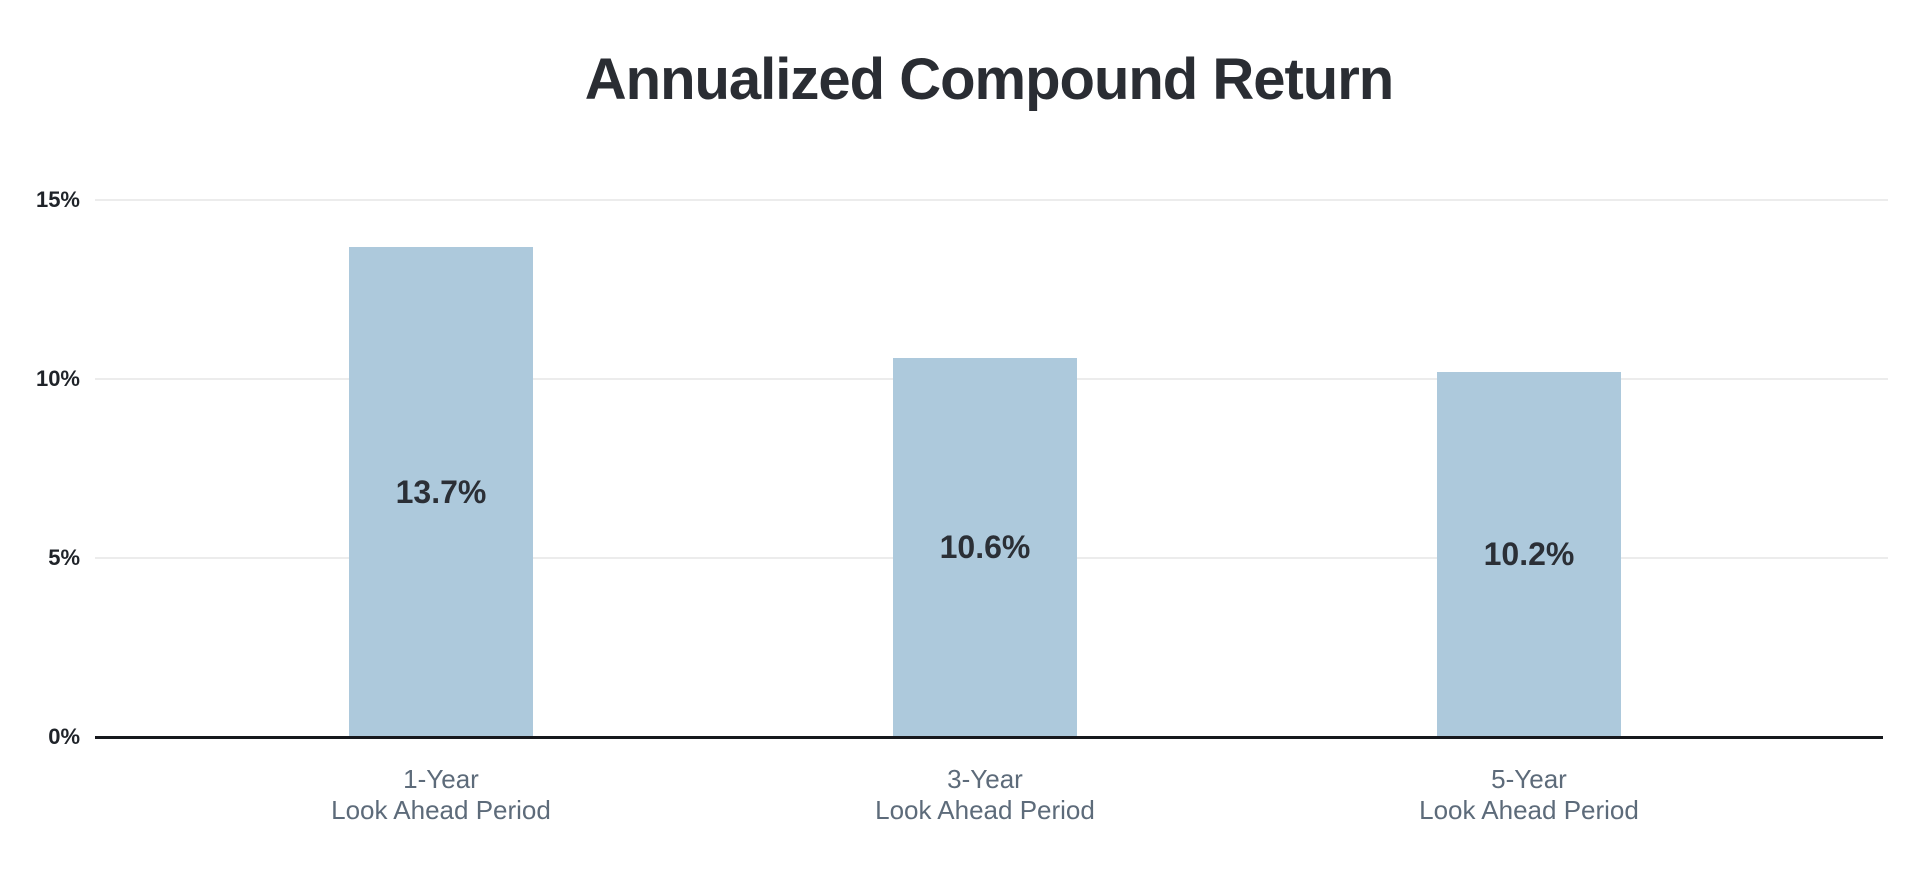  I want to click on y-axis-tick-label: 10%, so click(57, 378).